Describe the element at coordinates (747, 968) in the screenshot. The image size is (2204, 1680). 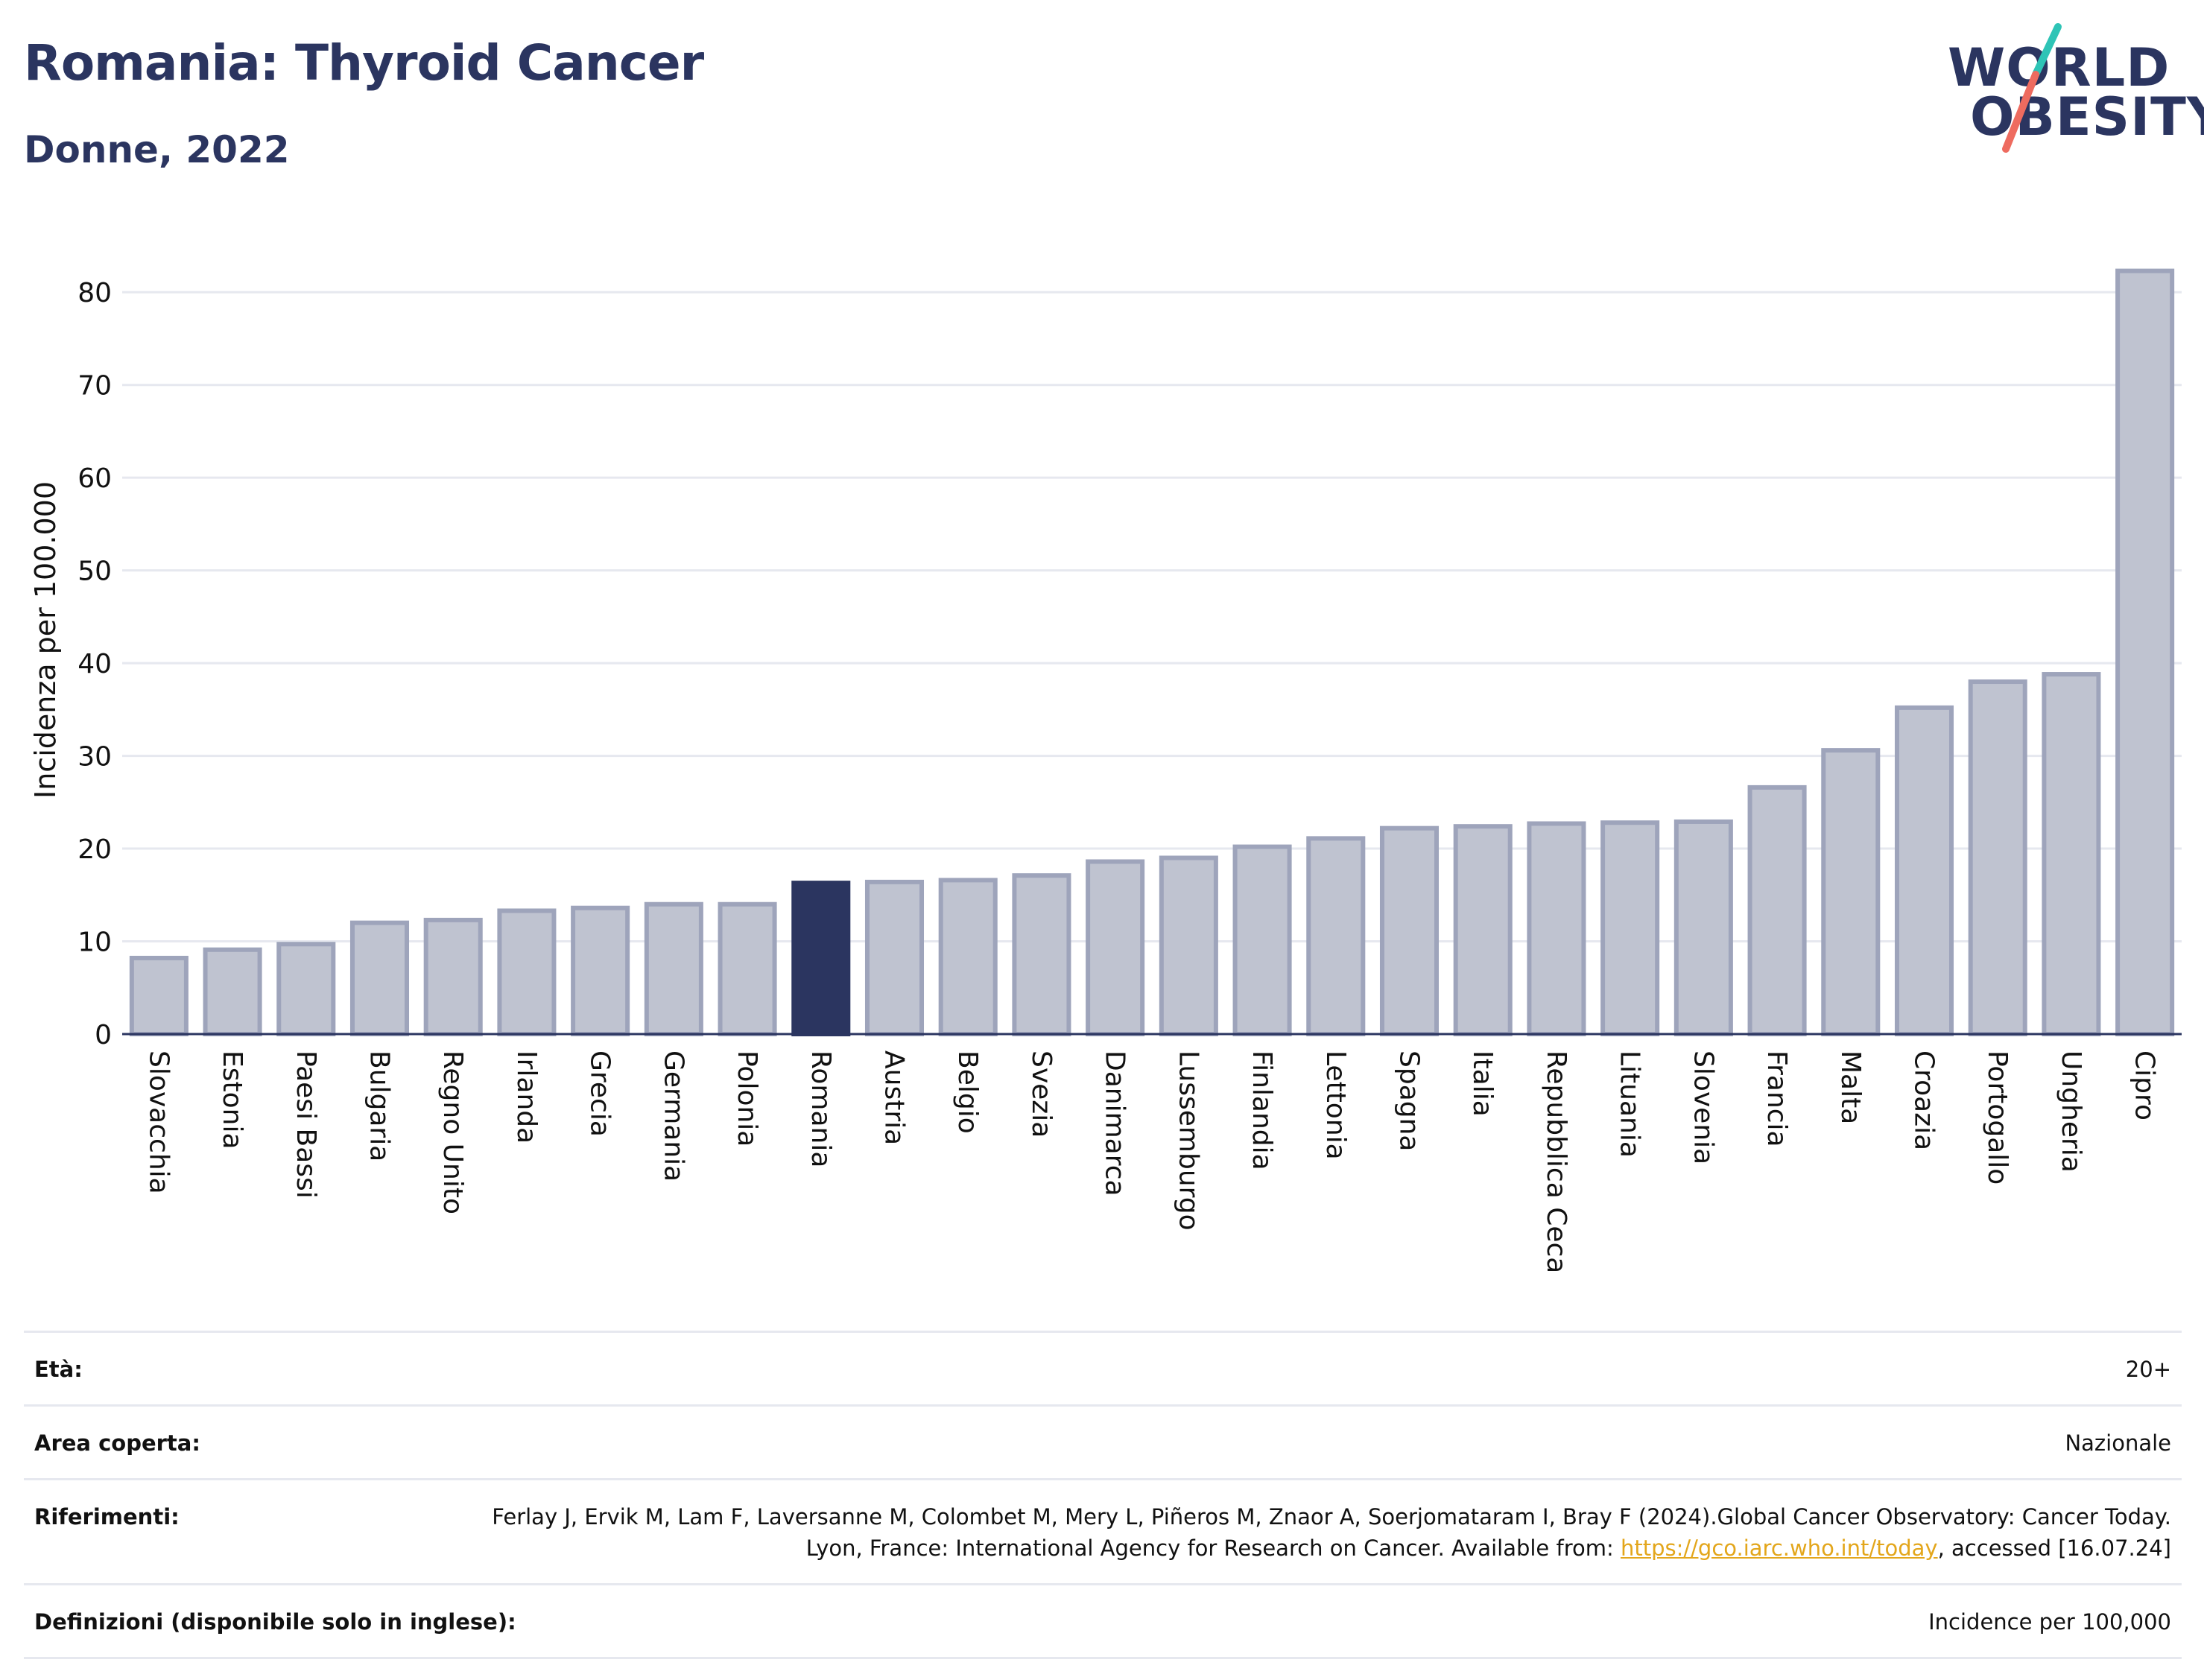
I see `bar-polonia` at that location.